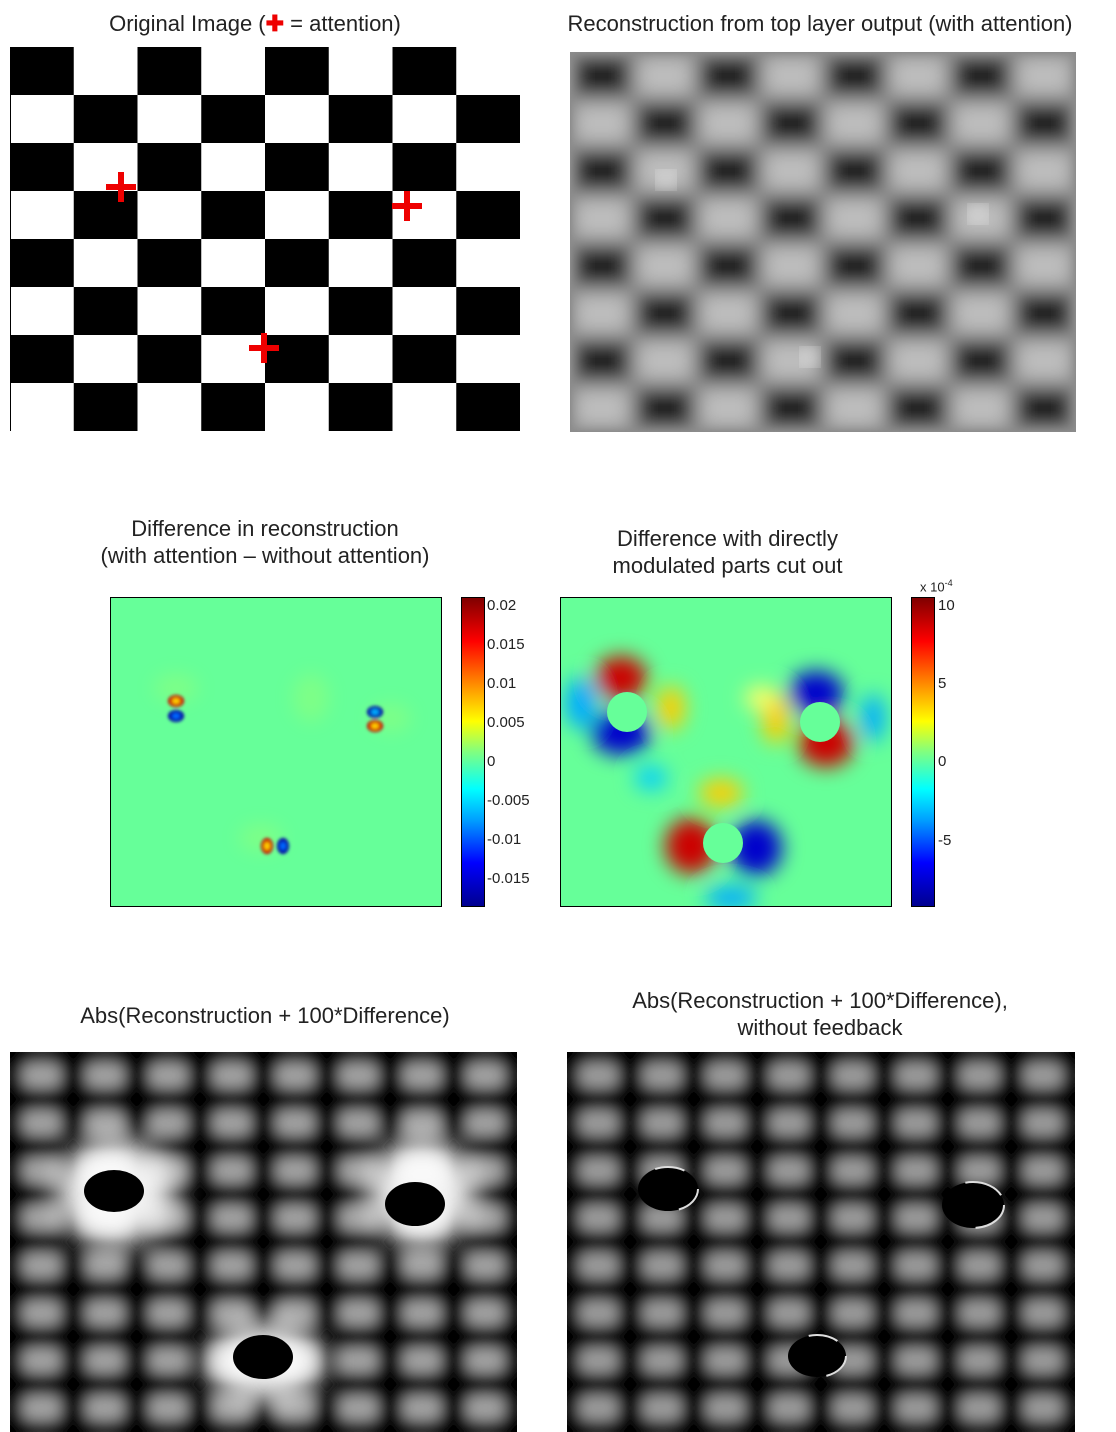 This screenshot has width=1116, height=1432. What do you see at coordinates (264, 348) in the screenshot?
I see `attention-marker-3-icon` at bounding box center [264, 348].